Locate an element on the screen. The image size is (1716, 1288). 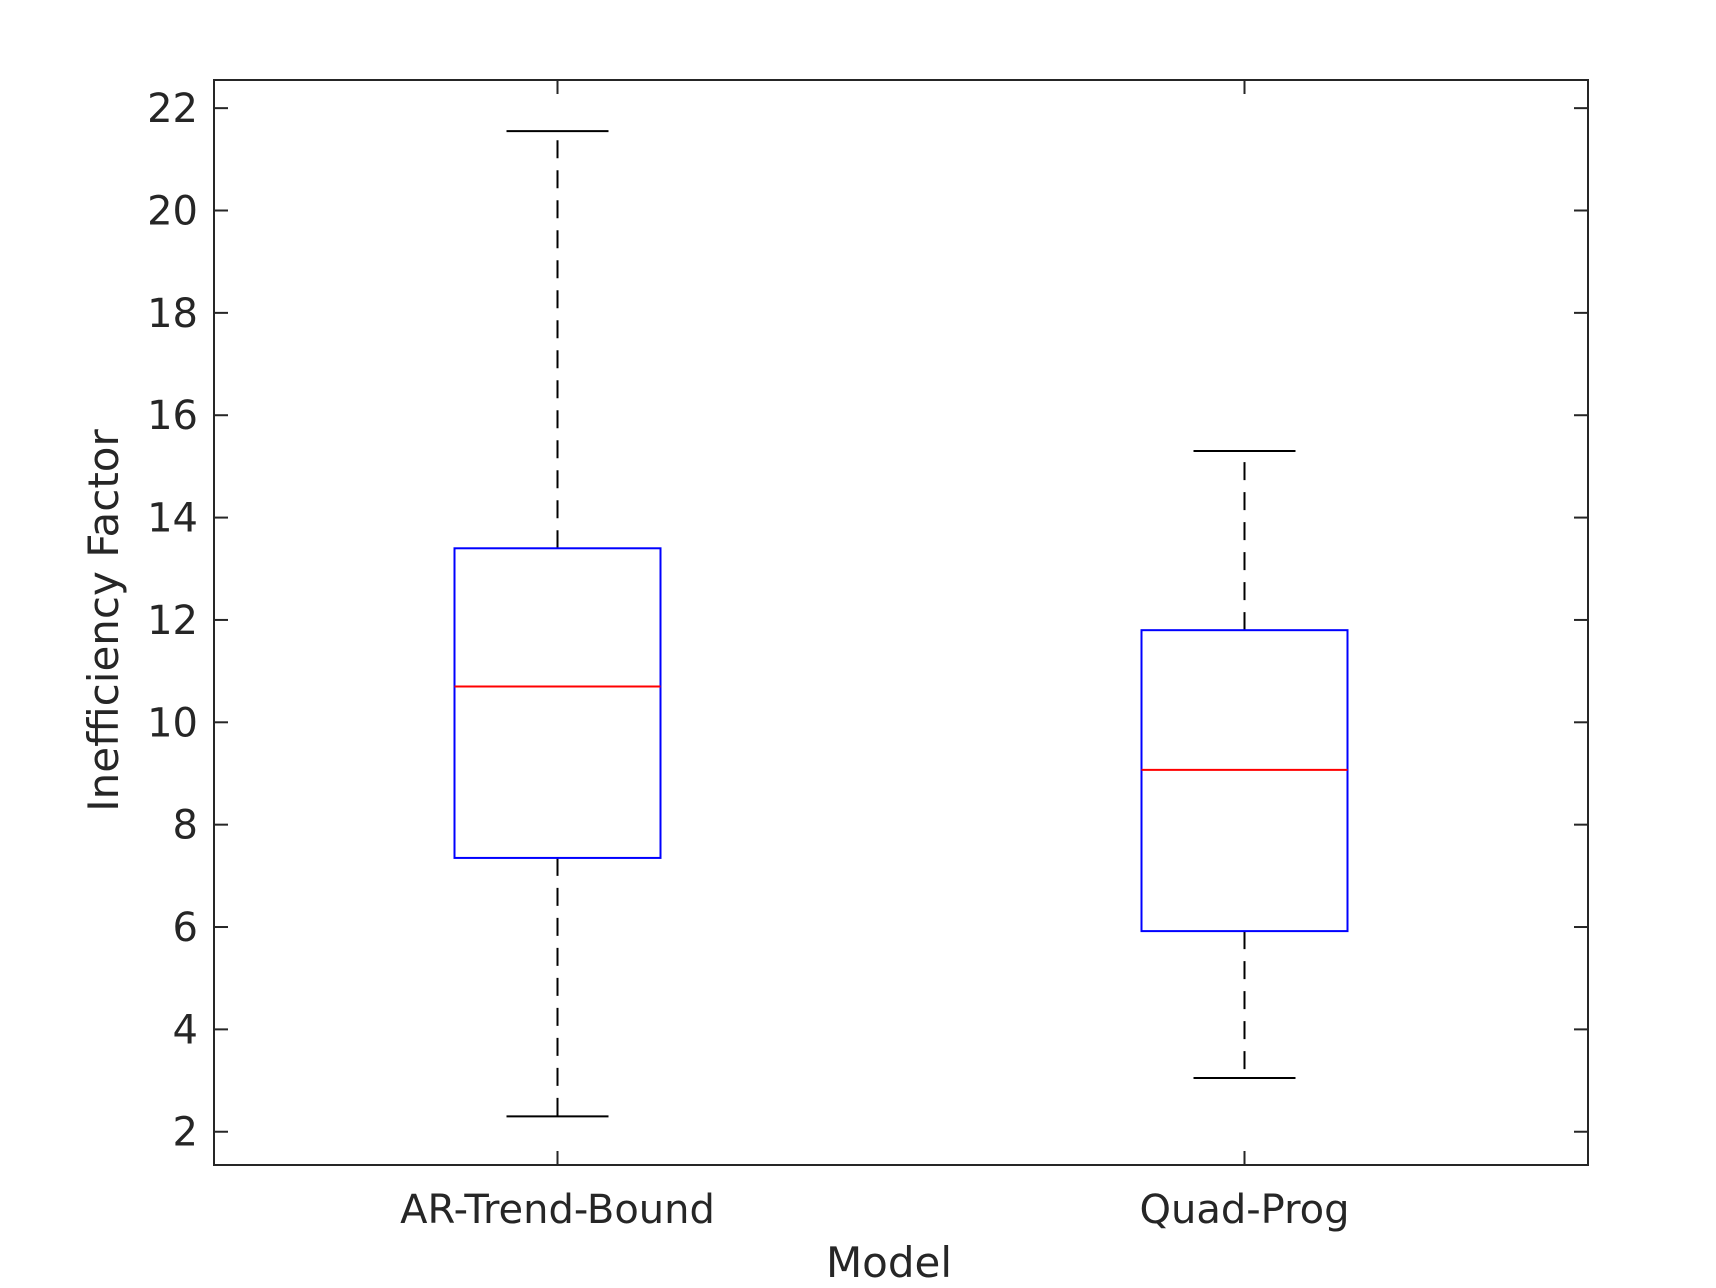
y-axis-label: Inefficiency Factor is located at coordinates (103, 620).